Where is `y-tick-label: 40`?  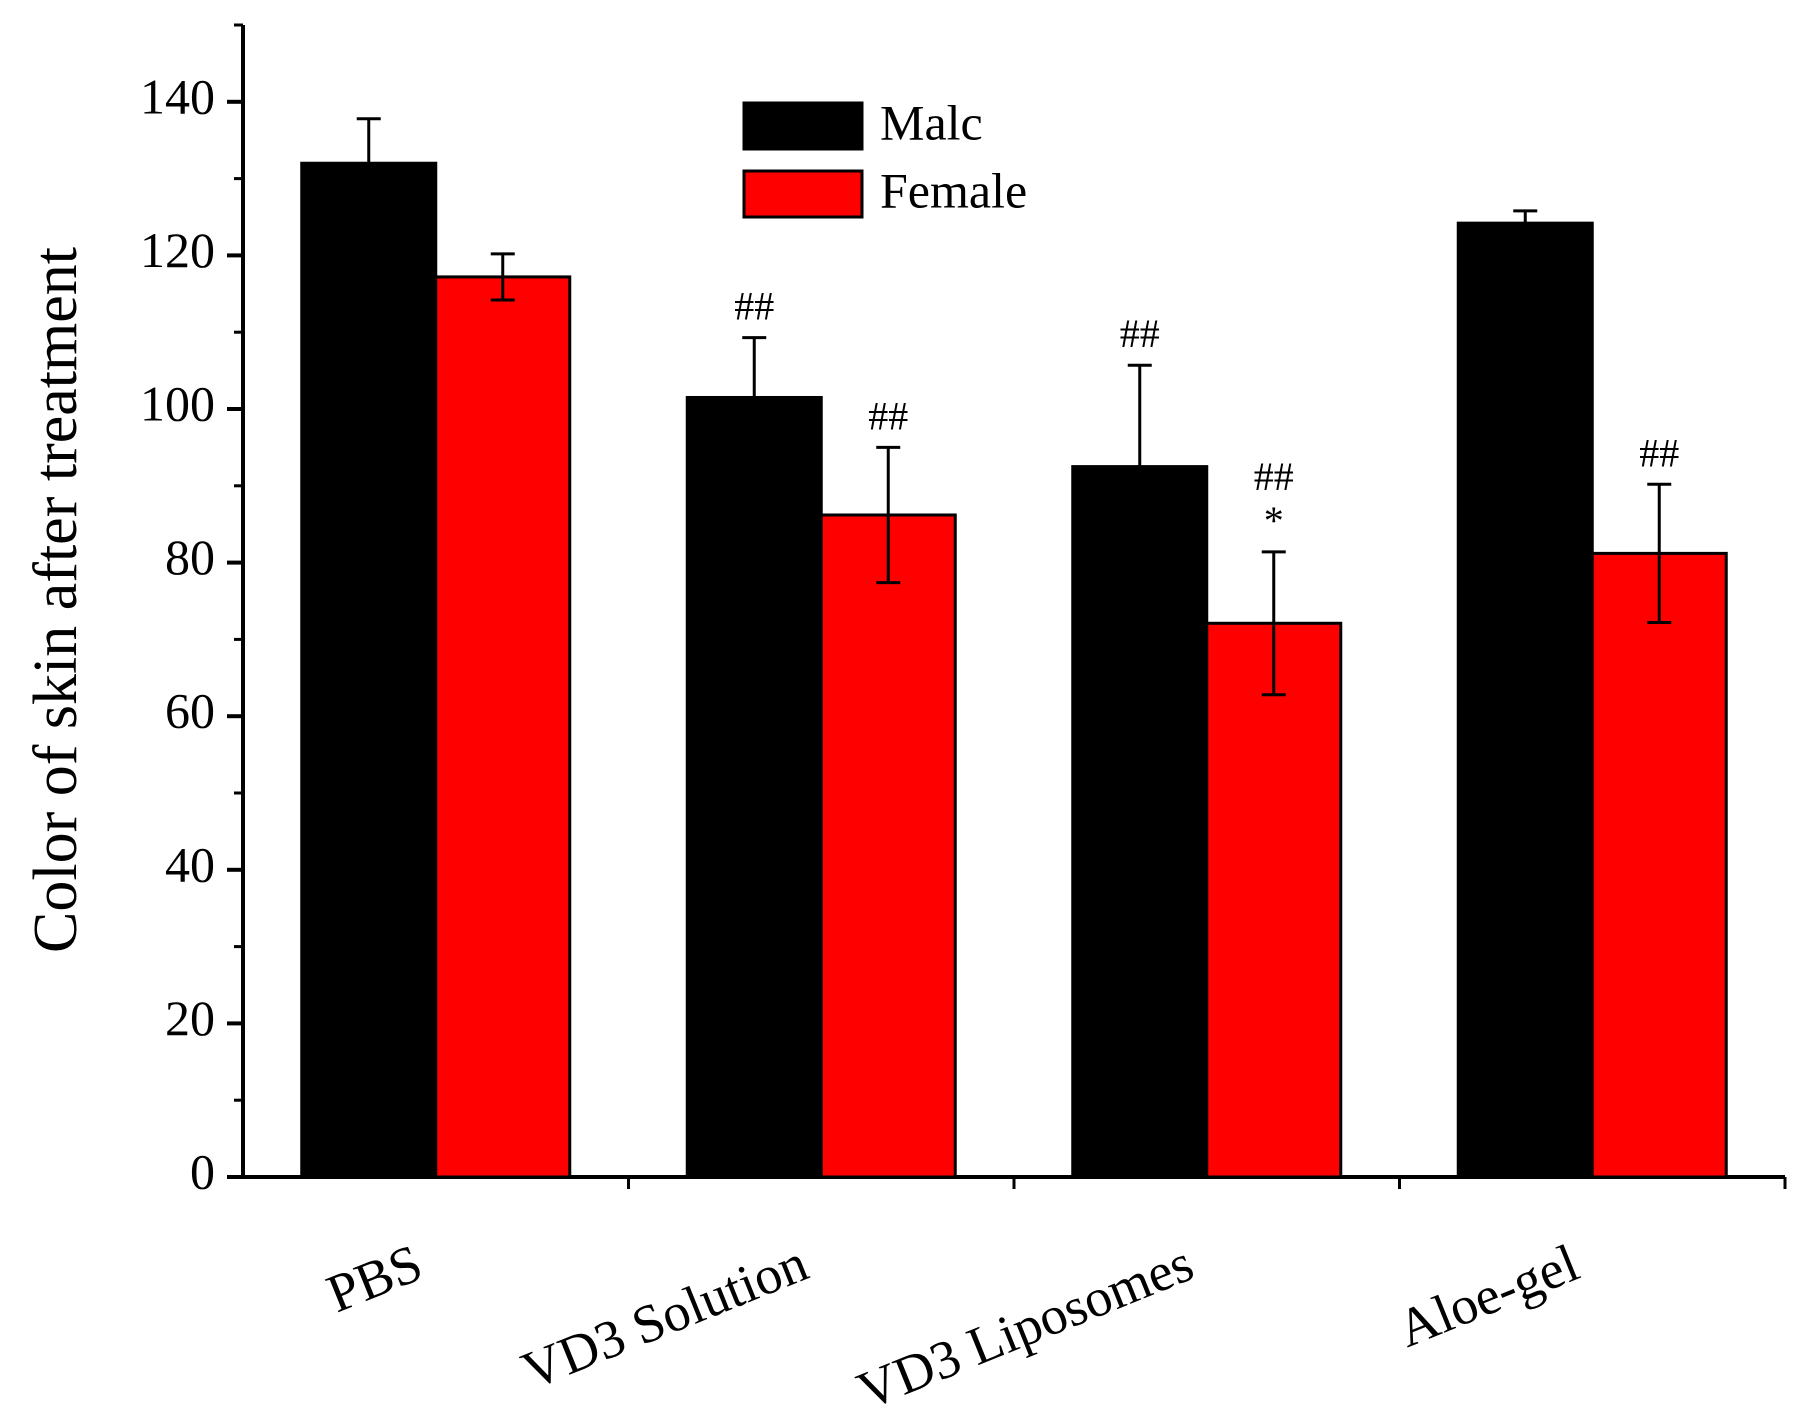
y-tick-label: 40 is located at coordinates (190, 864).